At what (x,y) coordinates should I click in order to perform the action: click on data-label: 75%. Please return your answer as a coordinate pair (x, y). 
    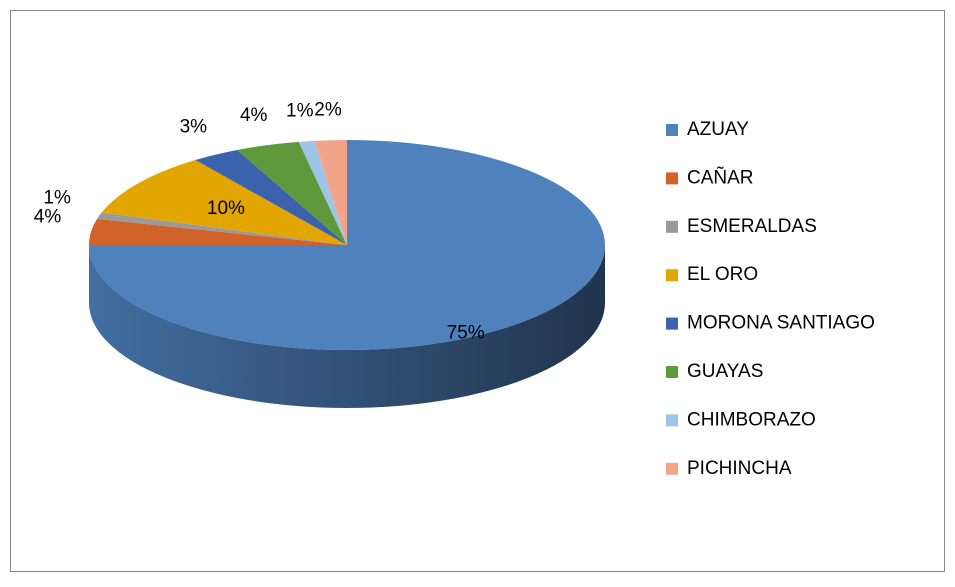
    Looking at the image, I should click on (466, 332).